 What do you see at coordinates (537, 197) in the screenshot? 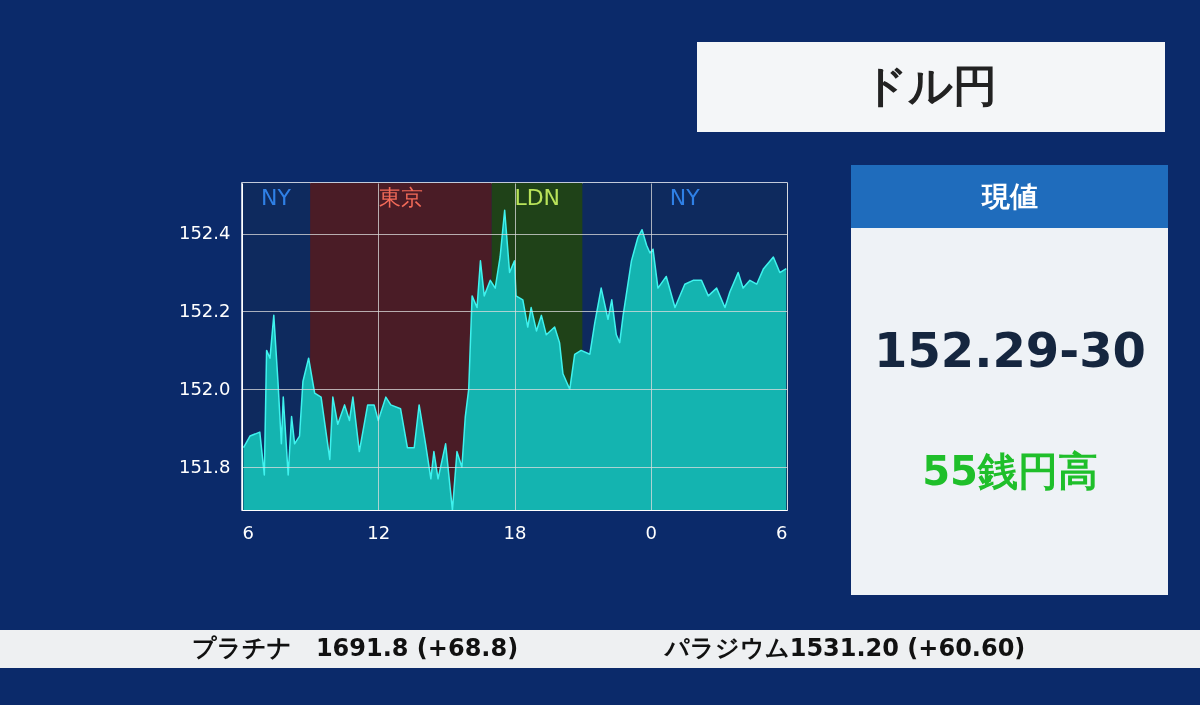
I see `band-label: LDN` at bounding box center [537, 197].